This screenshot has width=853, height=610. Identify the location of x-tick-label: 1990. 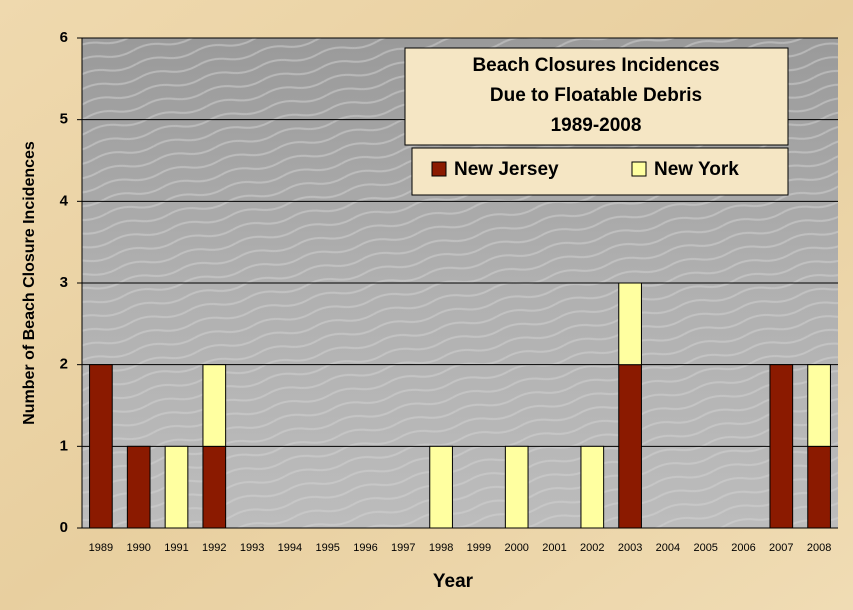
(138, 548).